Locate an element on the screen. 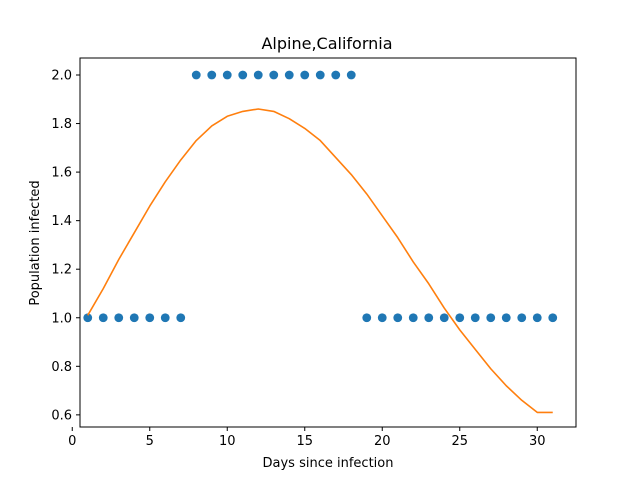 The height and width of the screenshot is (480, 640). x-tick-label: 30 is located at coordinates (537, 441).